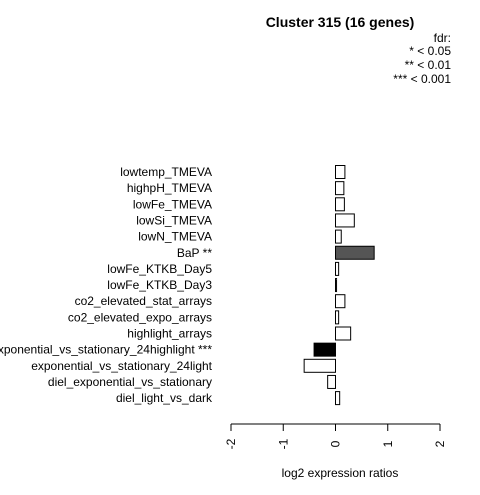 The height and width of the screenshot is (495, 480). I want to click on x-tick-label: 1, so click(388, 443).